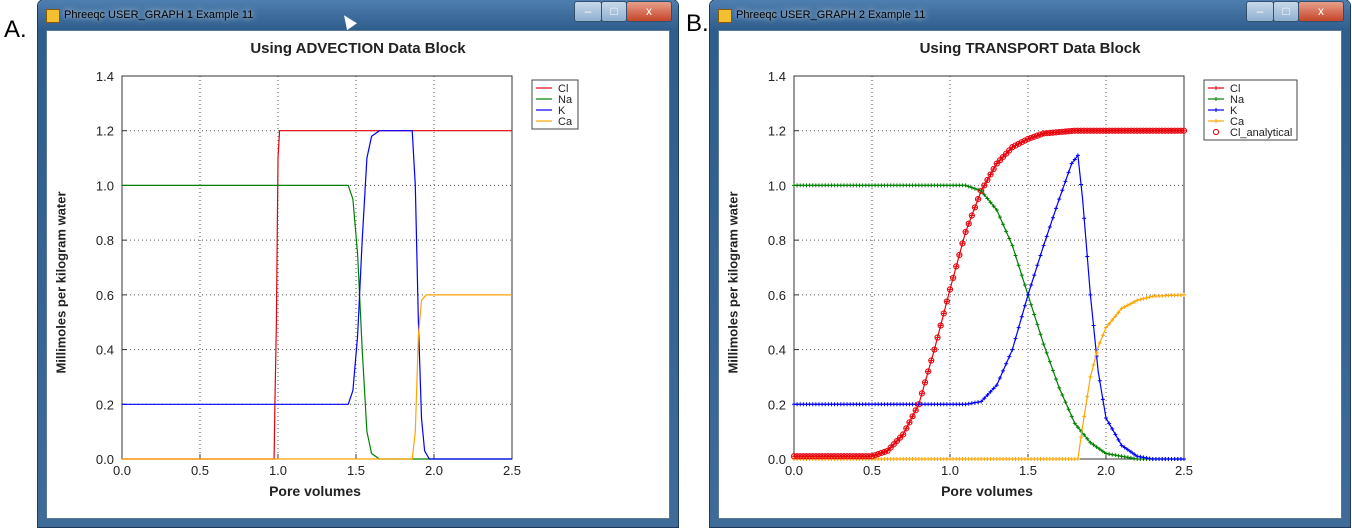 This screenshot has height=529, width=1352. I want to click on x-axis-label: Pore volumes, so click(315, 491).